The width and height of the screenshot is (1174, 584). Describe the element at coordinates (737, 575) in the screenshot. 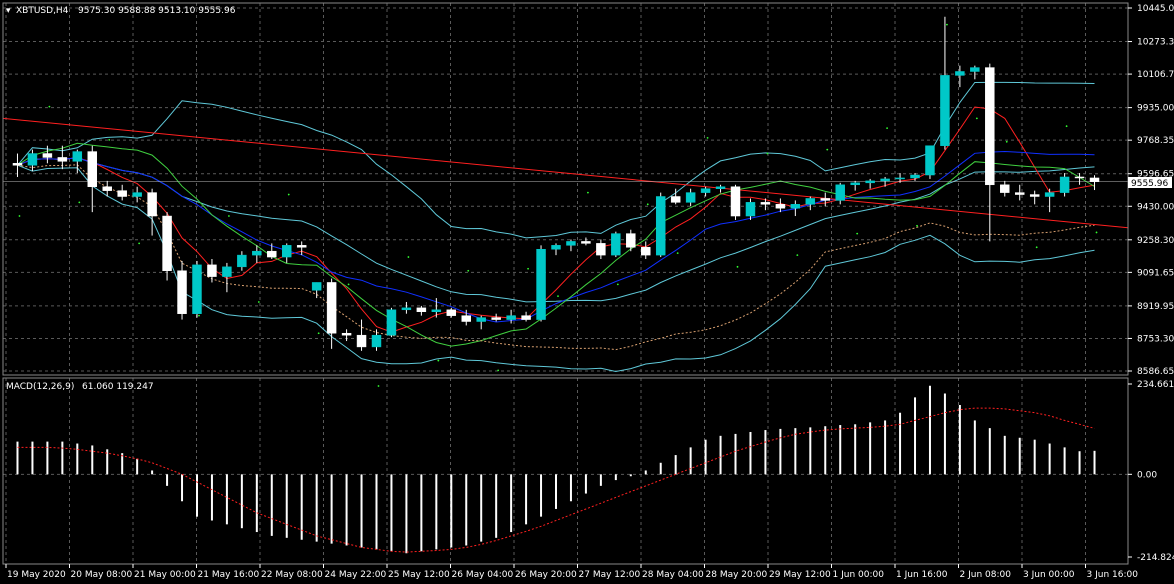

I see `time-tick-label: 28 May 20:00` at that location.